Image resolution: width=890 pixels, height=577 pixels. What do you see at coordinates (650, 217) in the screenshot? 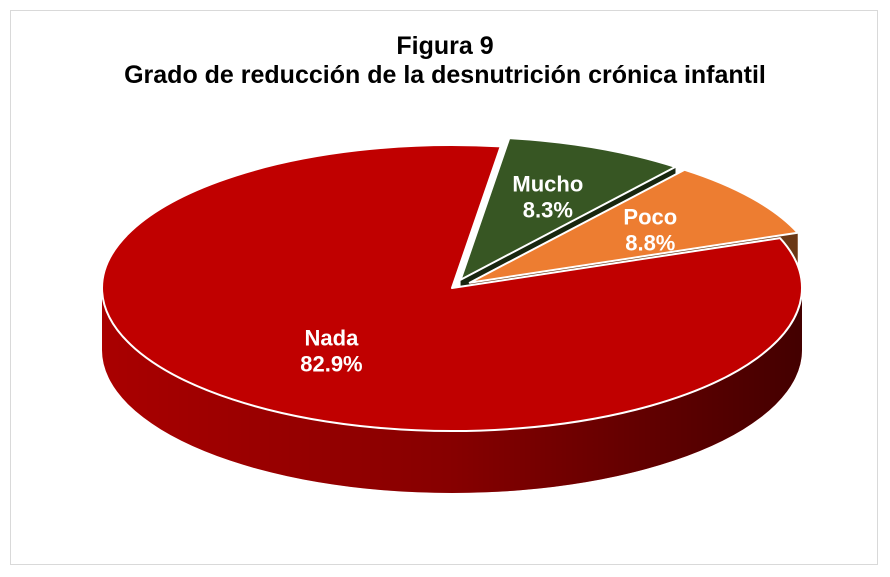
I see `slice-label: Poco` at bounding box center [650, 217].